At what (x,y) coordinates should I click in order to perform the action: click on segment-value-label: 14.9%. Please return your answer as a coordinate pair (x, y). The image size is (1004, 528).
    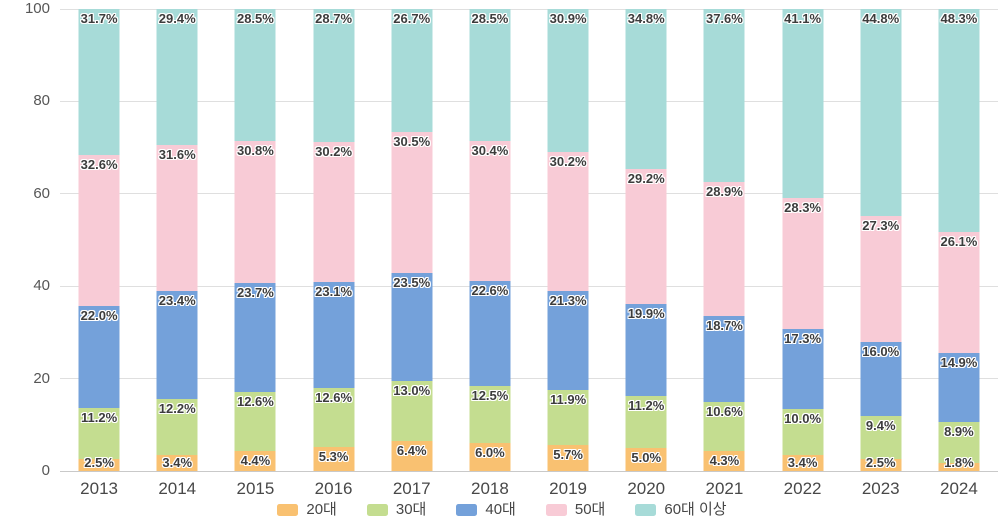
    Looking at the image, I should click on (959, 362).